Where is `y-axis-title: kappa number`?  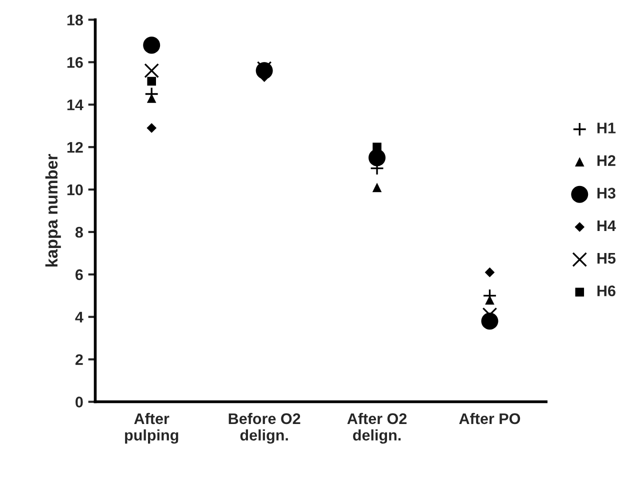 y-axis-title: kappa number is located at coordinates (53, 210).